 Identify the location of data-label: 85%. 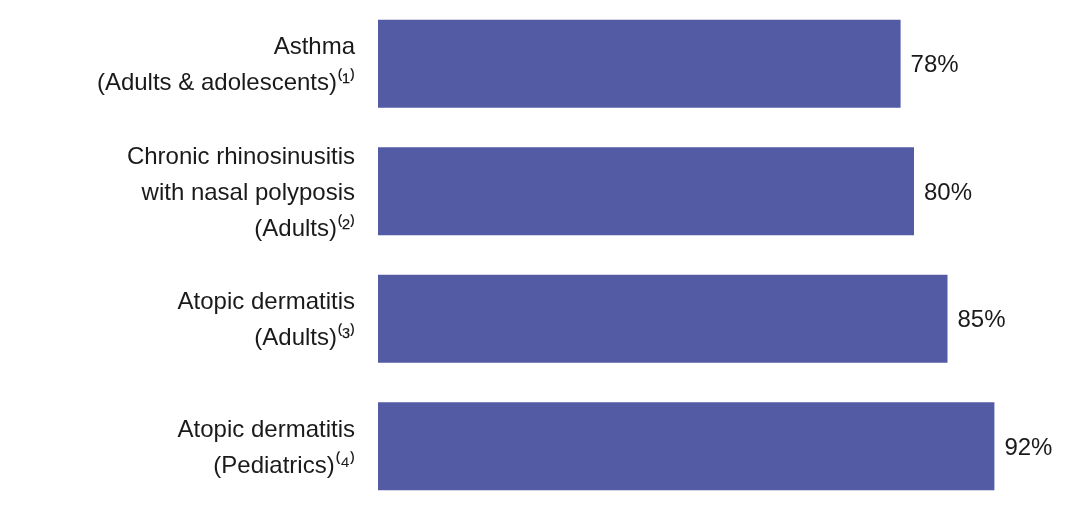
(981, 319).